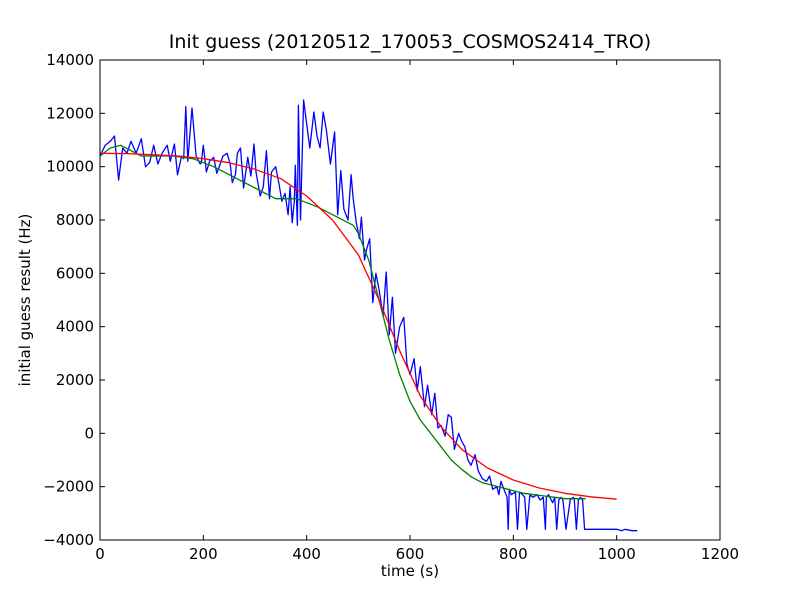 The image size is (800, 600). What do you see at coordinates (410, 571) in the screenshot?
I see `x-axis-label: time (s)` at bounding box center [410, 571].